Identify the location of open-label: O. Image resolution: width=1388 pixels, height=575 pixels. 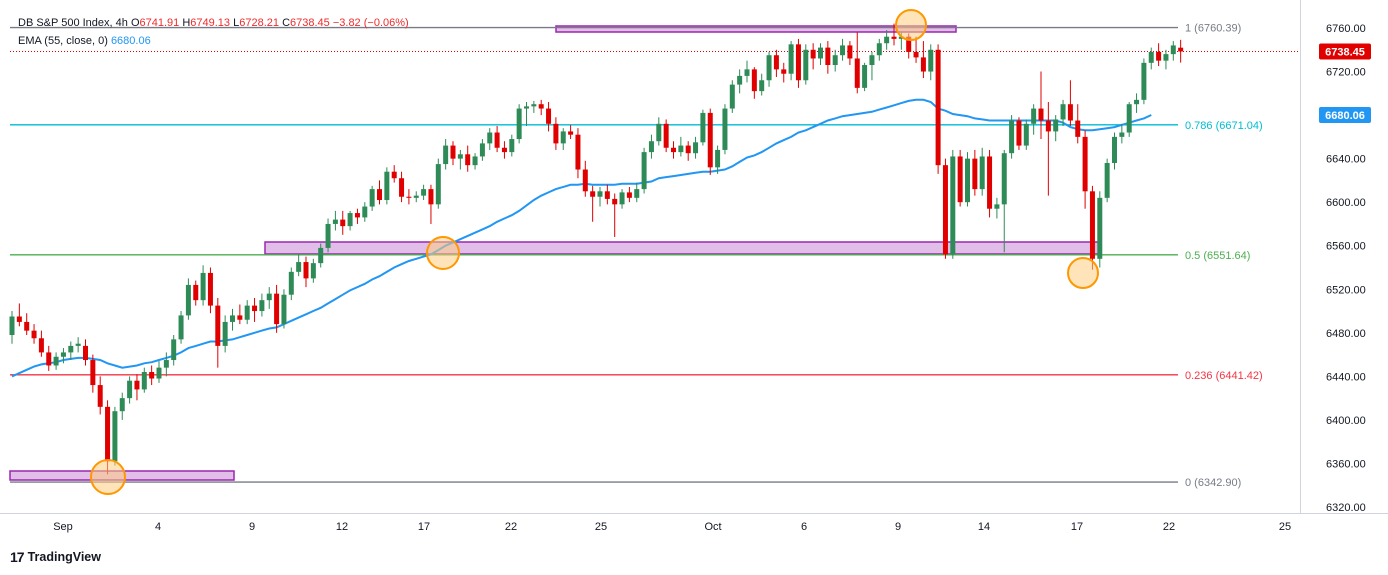
(135, 23).